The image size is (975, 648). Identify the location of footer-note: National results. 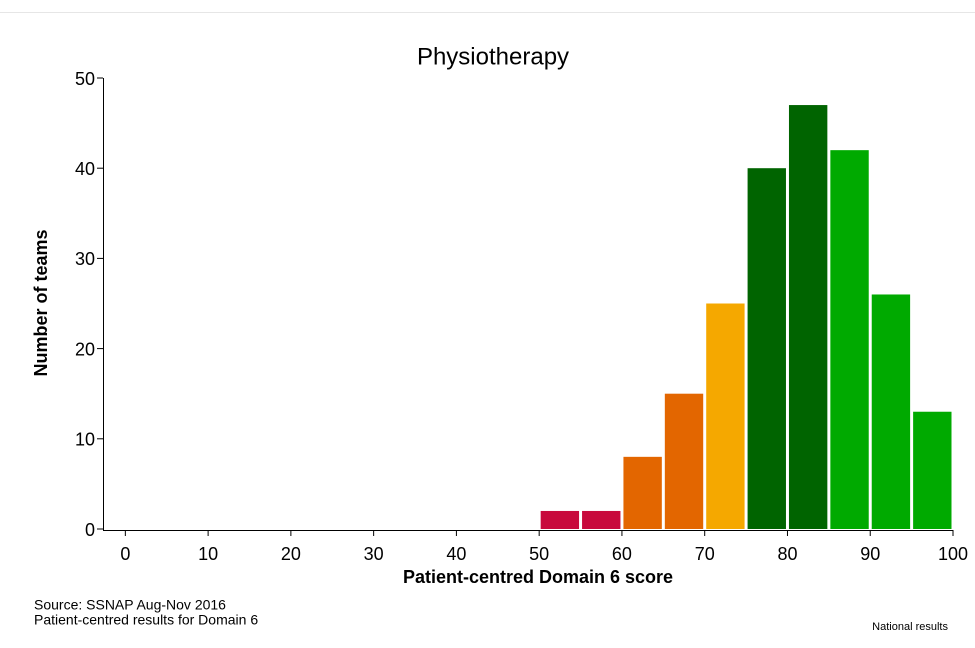
(910, 627).